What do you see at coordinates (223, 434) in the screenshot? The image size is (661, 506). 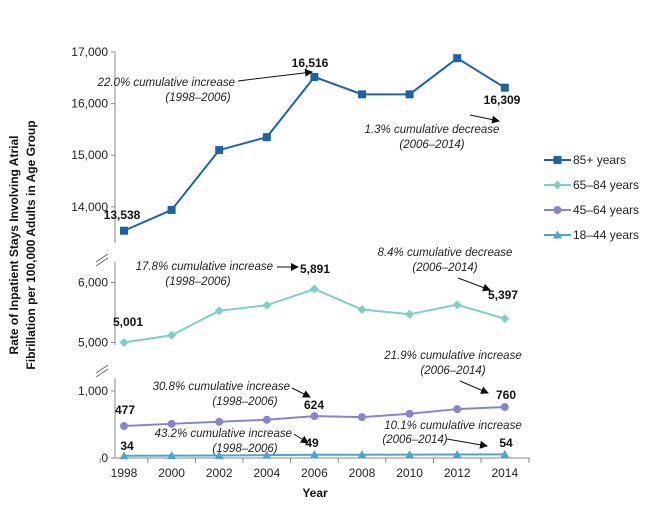 I see `annotation-text: 43.2% cumulative increase` at bounding box center [223, 434].